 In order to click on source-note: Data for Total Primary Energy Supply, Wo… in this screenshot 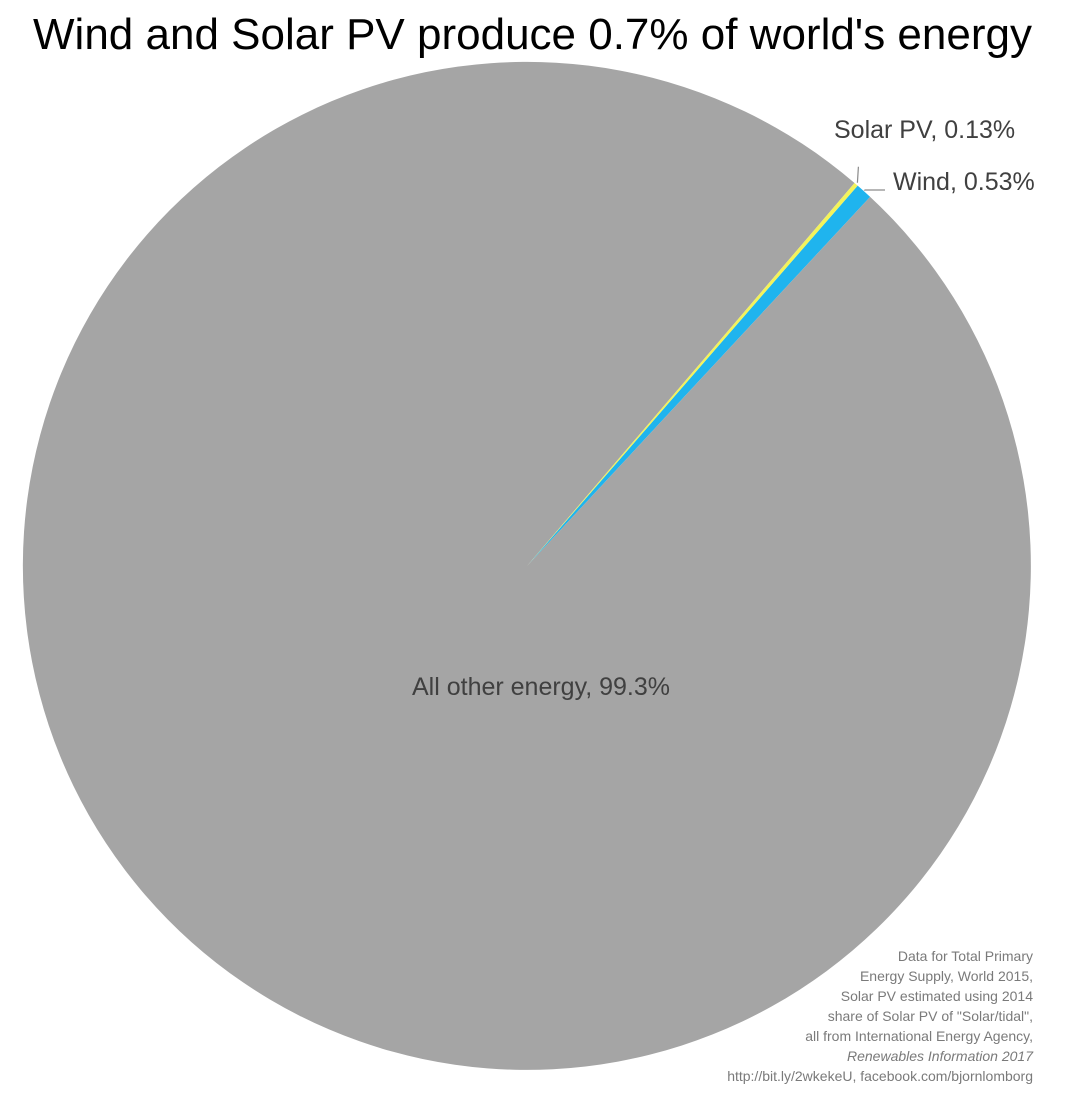, I will do `click(880, 1016)`.